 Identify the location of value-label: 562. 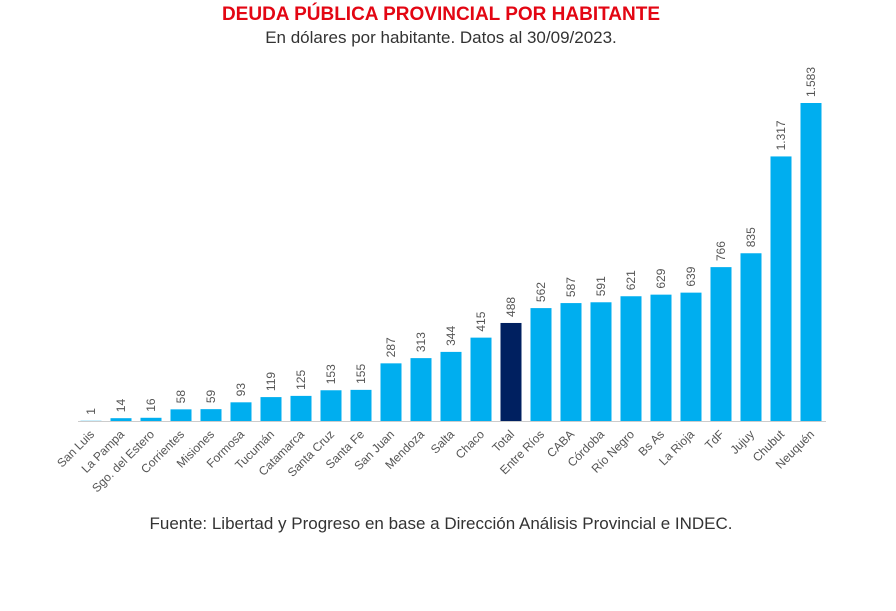
(541, 292).